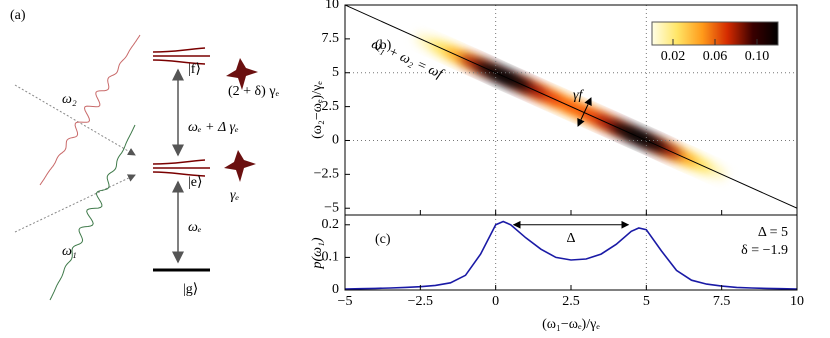 The image size is (830, 338). Describe the element at coordinates (673, 56) in the screenshot. I see `colorbar-tick-label: 0.02` at that location.